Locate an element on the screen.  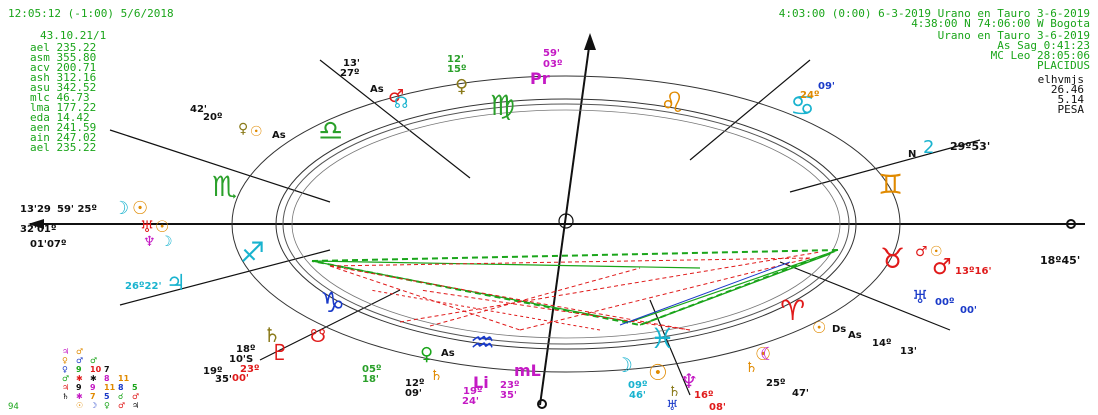
mc-arrow-icon is located at coordinates (590, 41).